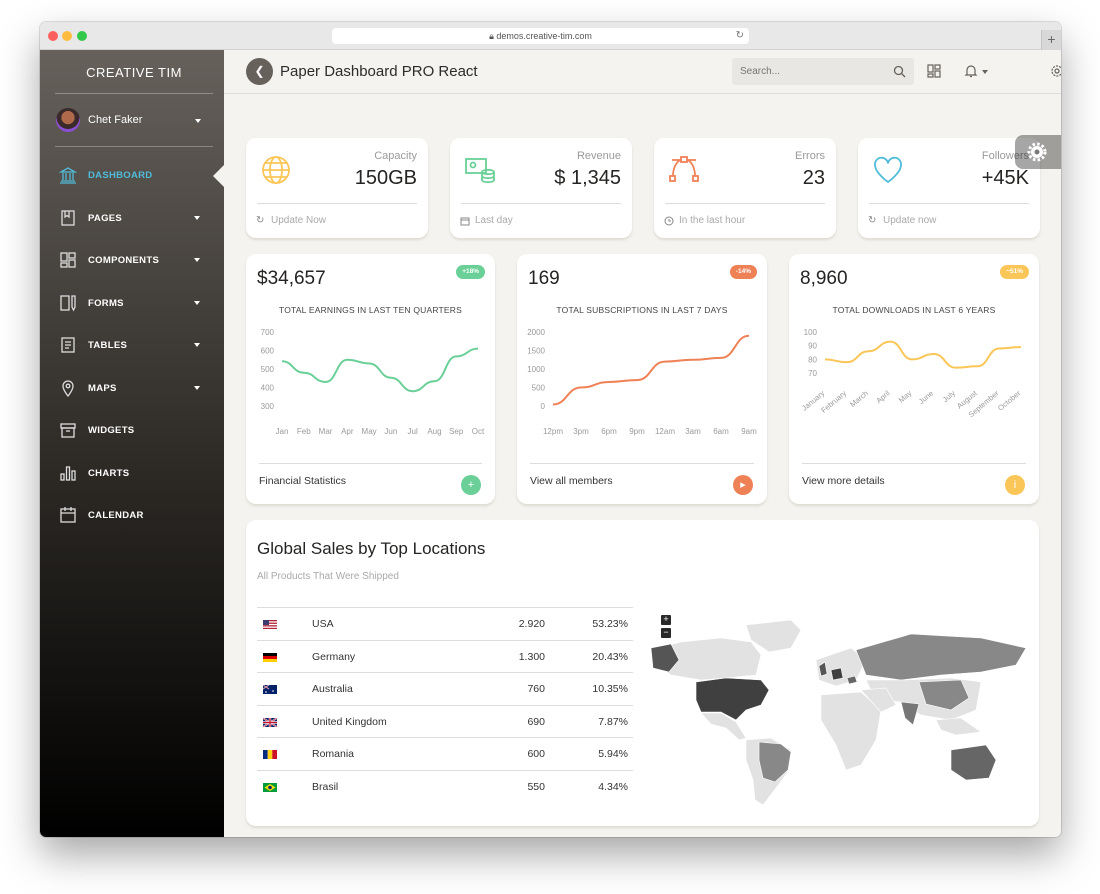 The width and height of the screenshot is (1100, 894). What do you see at coordinates (926, 397) in the screenshot?
I see `x-tick-label: June` at bounding box center [926, 397].